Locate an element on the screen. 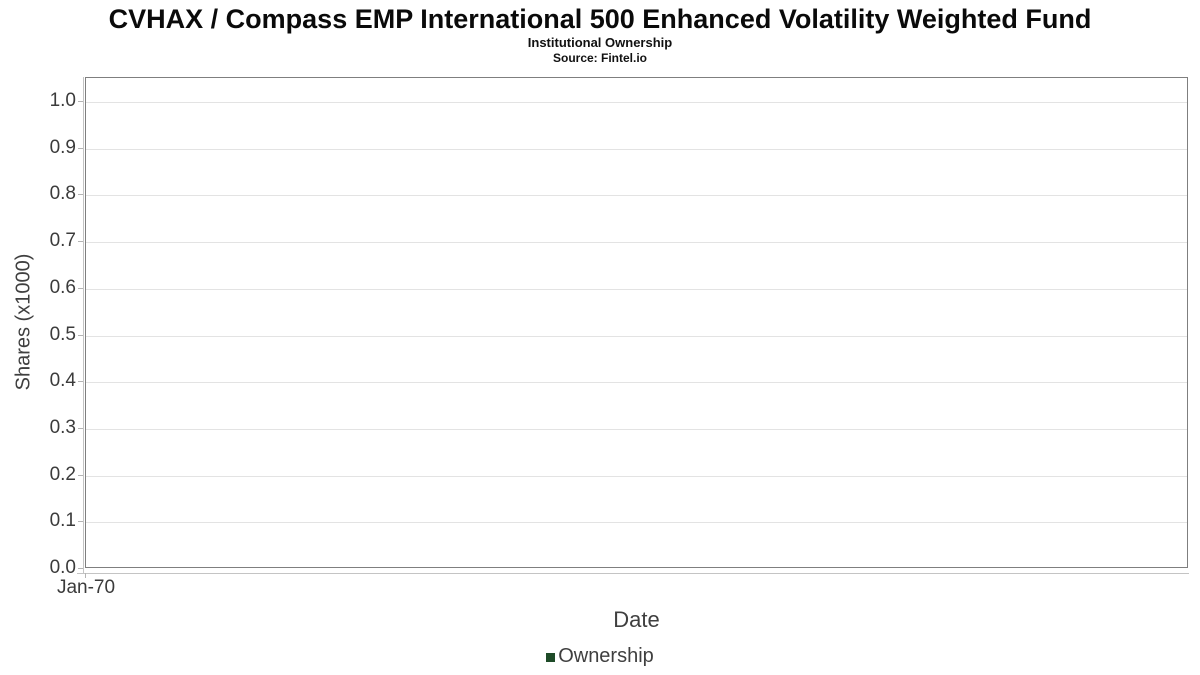 This screenshot has height=675, width=1200. y-axis-tick-label: 0.0 is located at coordinates (62, 567).